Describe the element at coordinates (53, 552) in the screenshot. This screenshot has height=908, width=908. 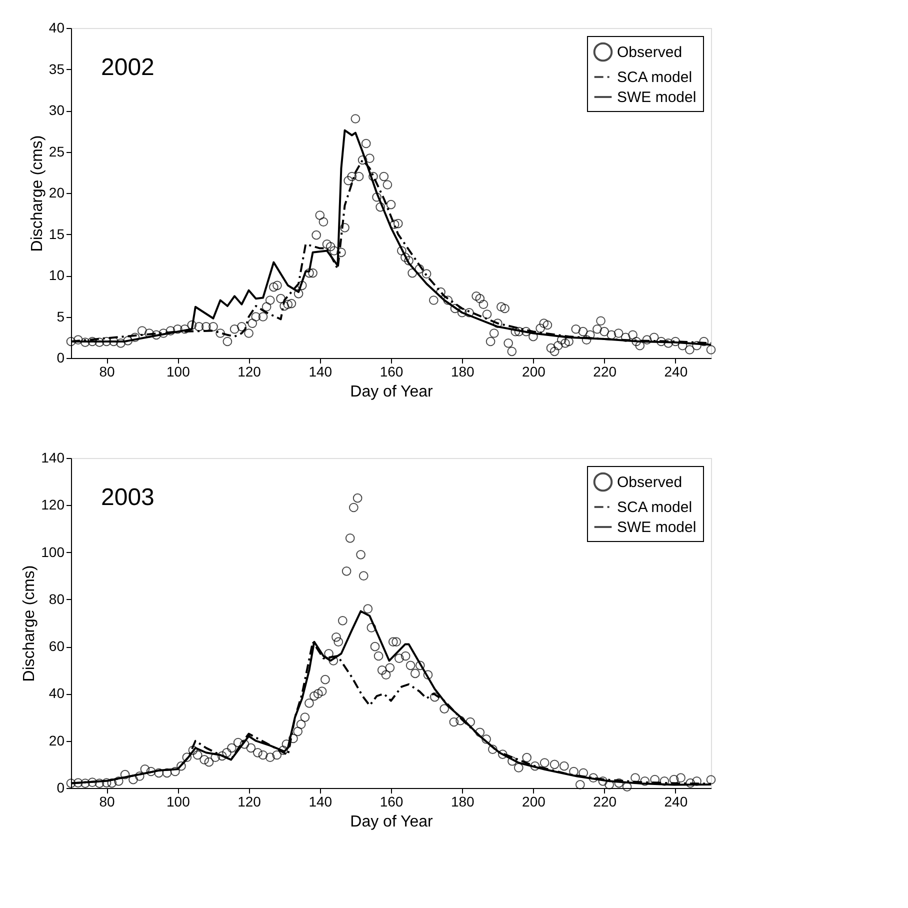
I see `y-tick-label: 100` at that location.